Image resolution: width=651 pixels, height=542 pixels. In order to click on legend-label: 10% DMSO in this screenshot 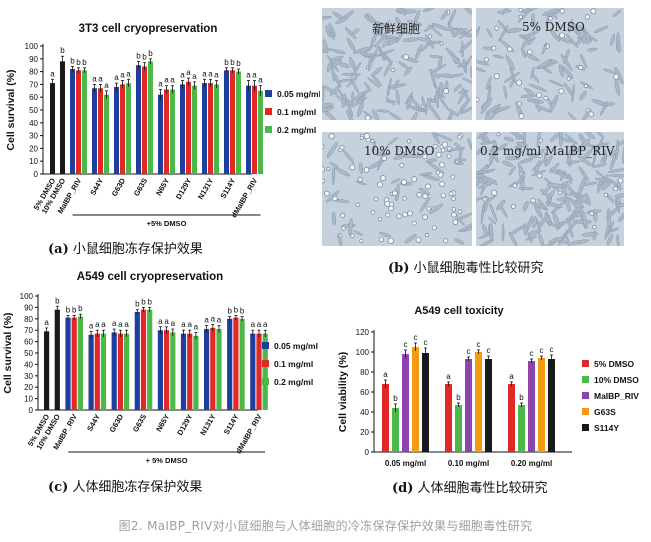, I will do `click(616, 380)`.